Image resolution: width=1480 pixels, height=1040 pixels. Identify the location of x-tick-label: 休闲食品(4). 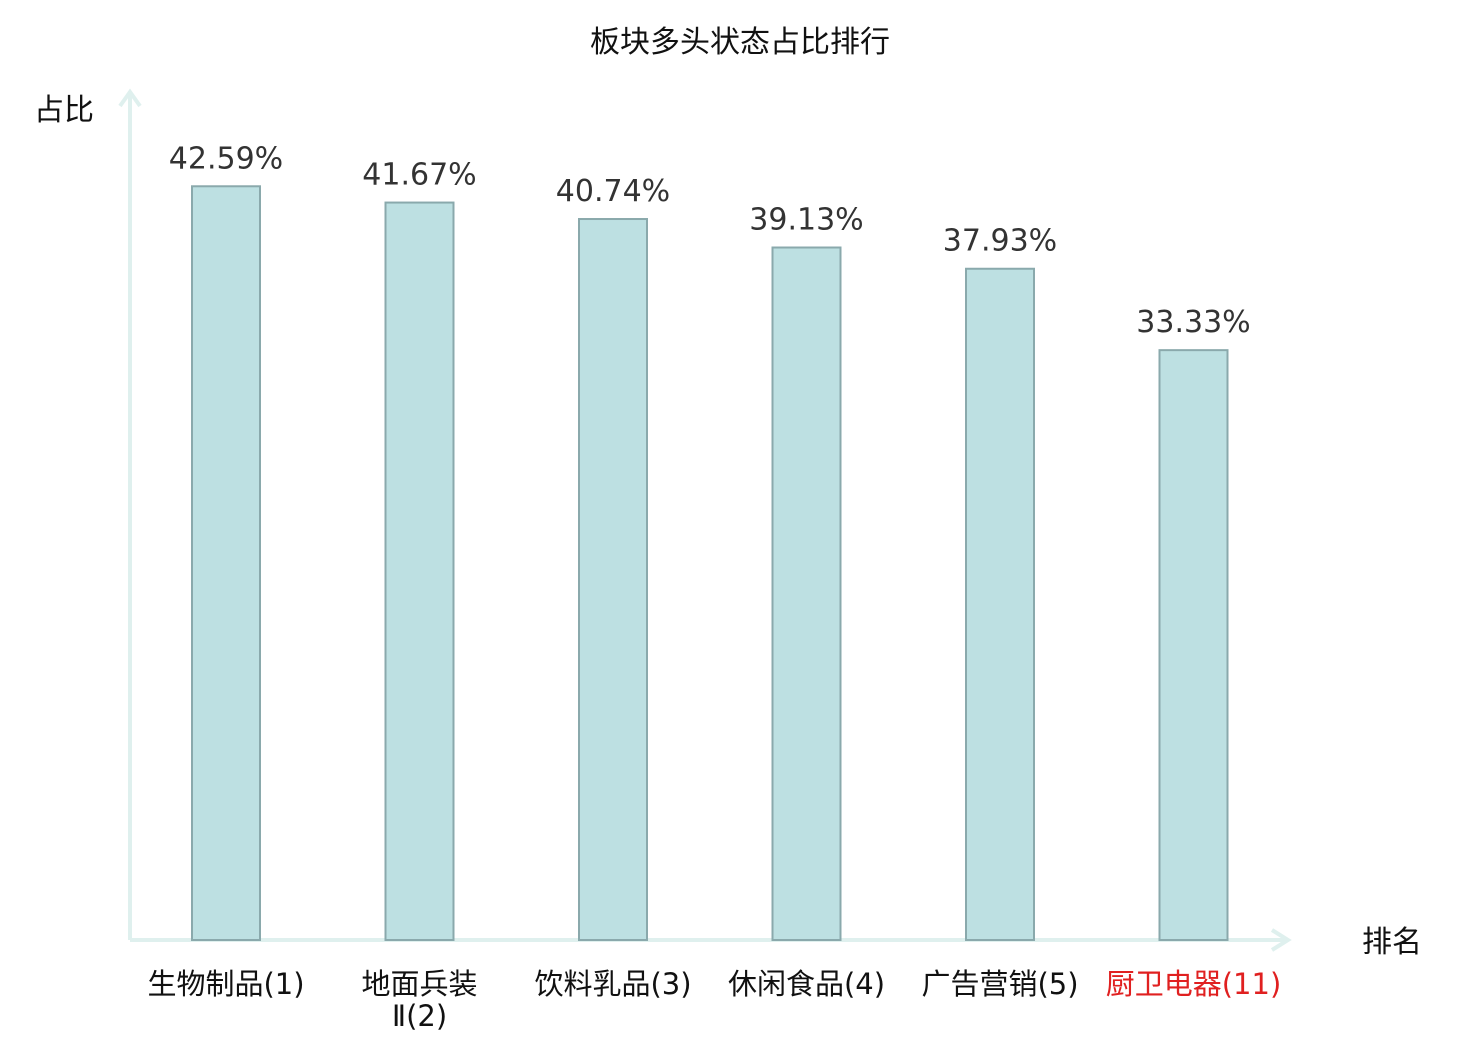
(806, 984).